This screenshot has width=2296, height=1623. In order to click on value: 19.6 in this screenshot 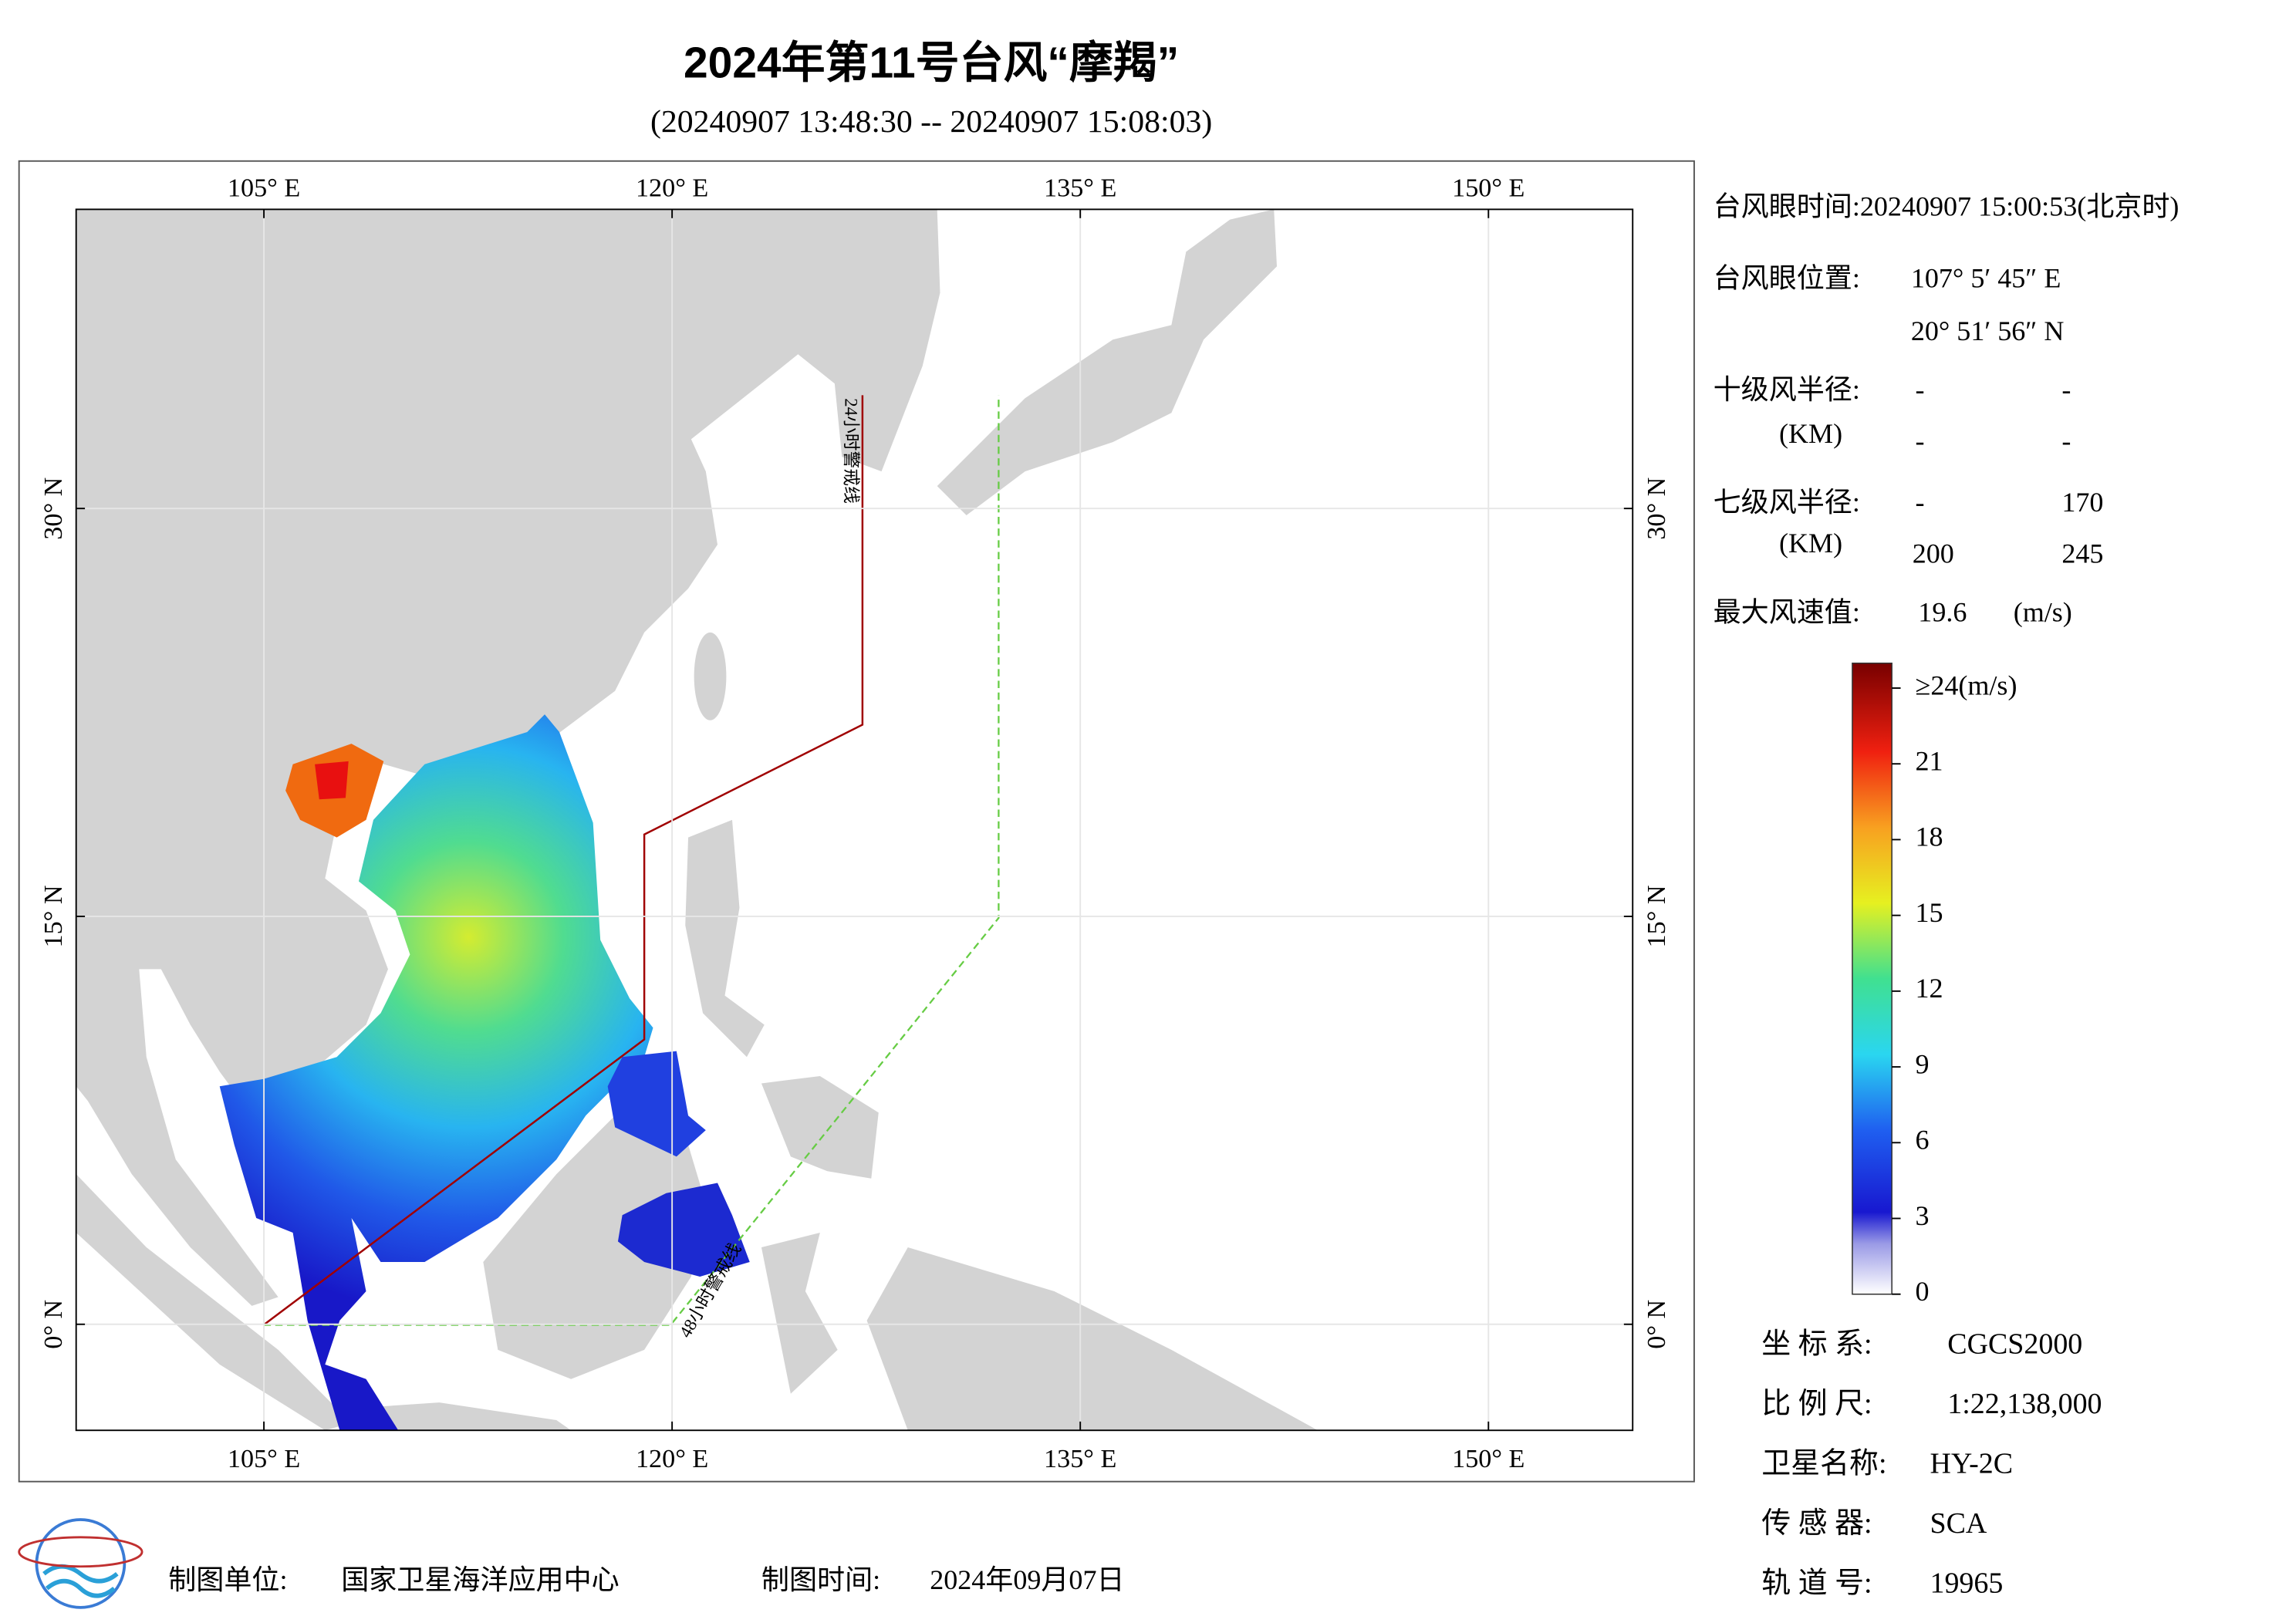, I will do `click(1942, 611)`.